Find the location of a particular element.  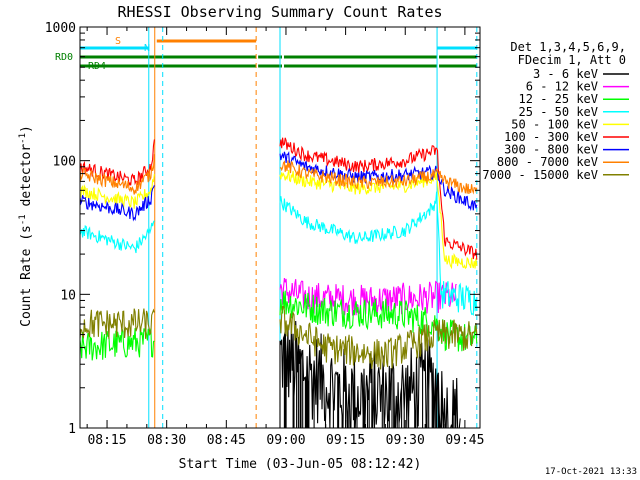

y-label-sup1: -1 is located at coordinates (23, 219).